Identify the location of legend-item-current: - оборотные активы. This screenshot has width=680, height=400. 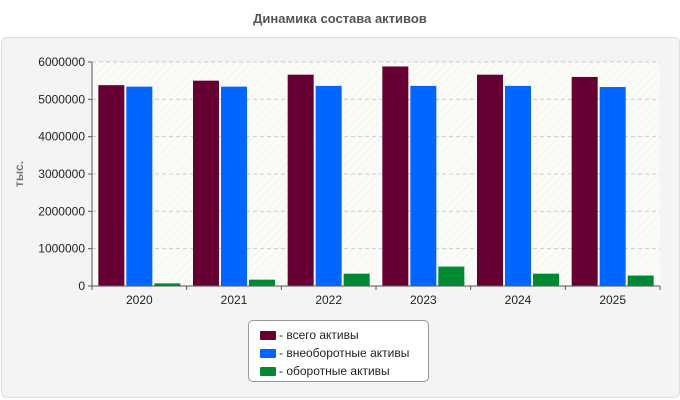
(344, 371).